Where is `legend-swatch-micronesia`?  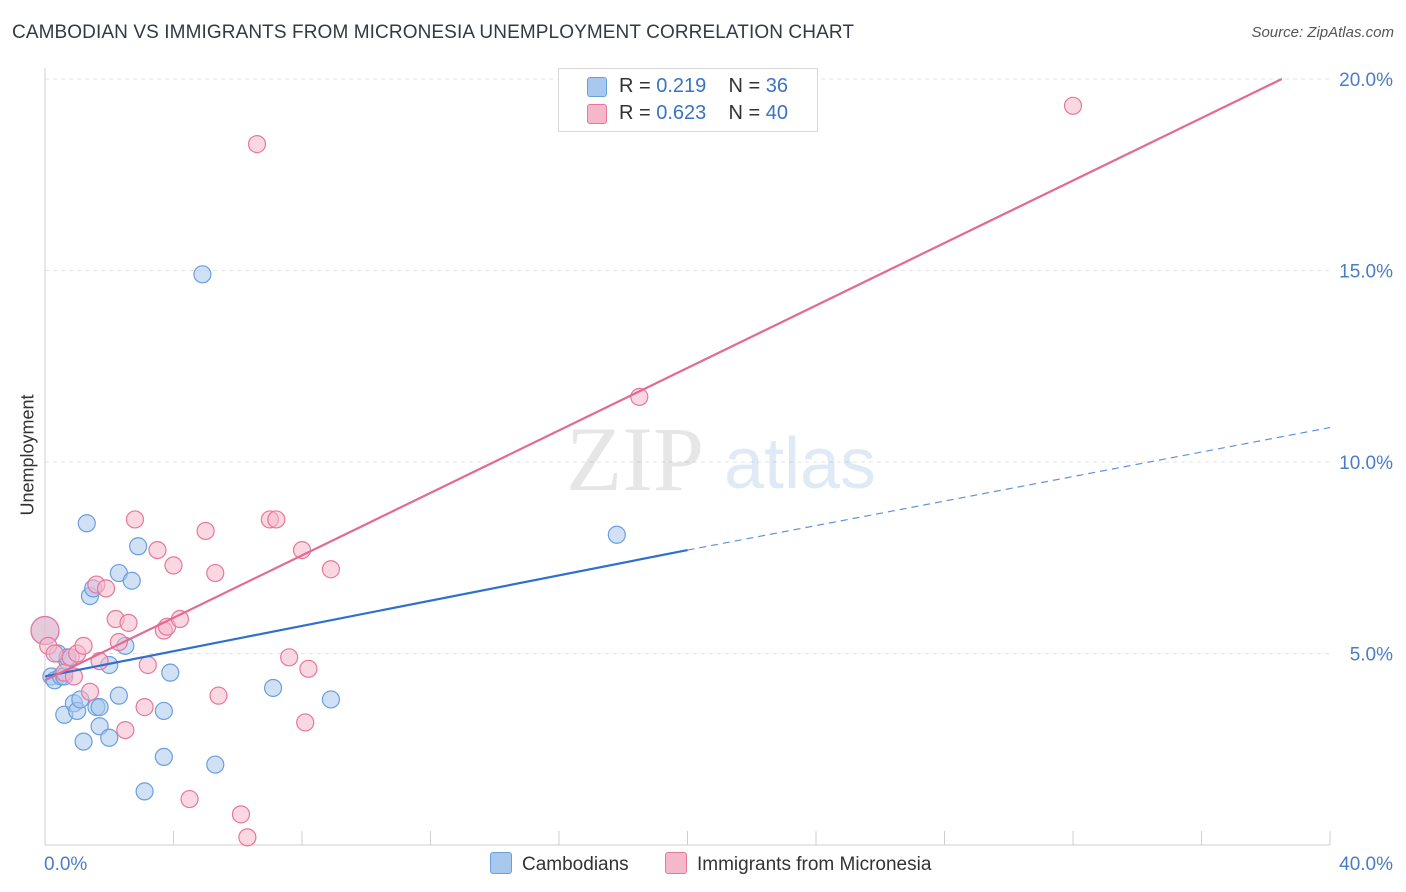
legend-swatch-micronesia is located at coordinates (597, 114).